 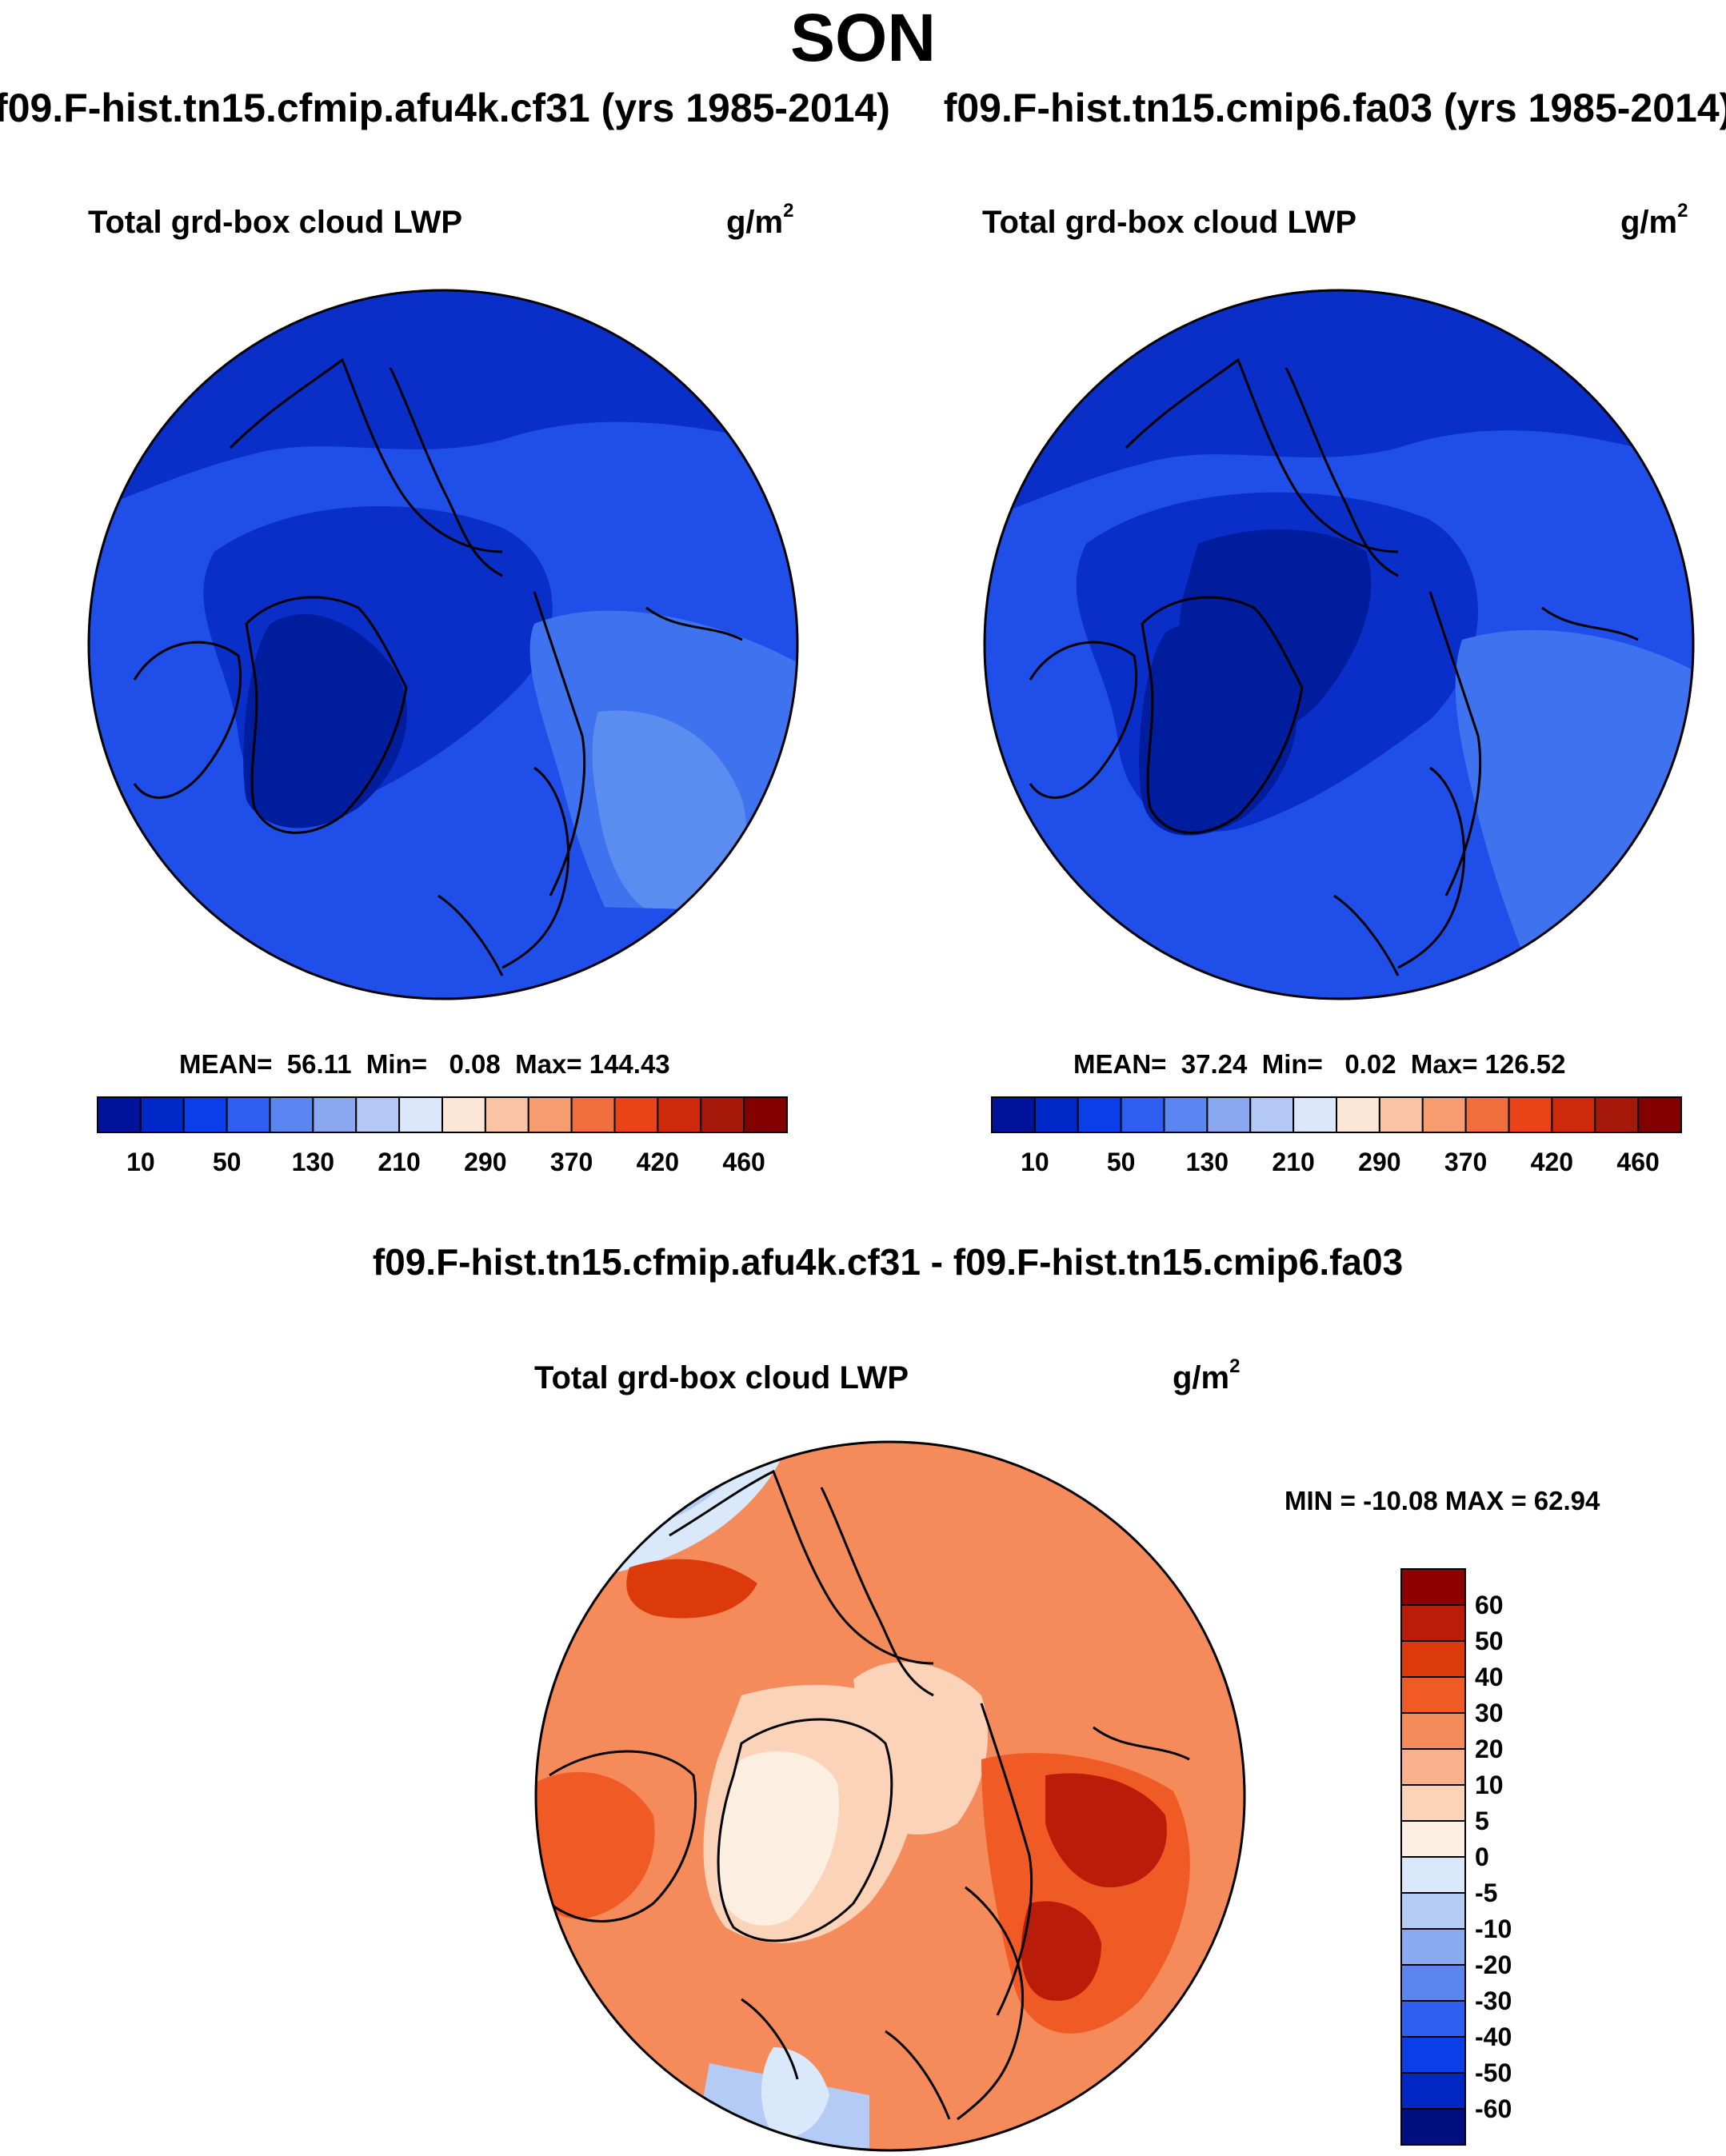 What do you see at coordinates (1061, 1951) in the screenshot?
I see `diff-field-max-scandinavia` at bounding box center [1061, 1951].